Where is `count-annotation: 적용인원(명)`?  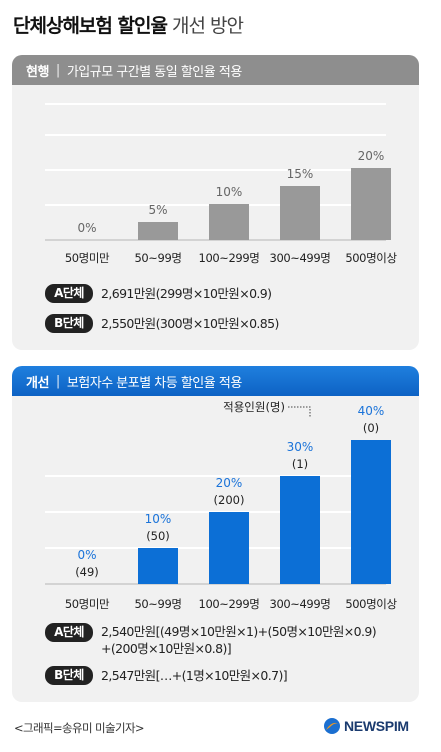 count-annotation: 적용인원(명) is located at coordinates (254, 407).